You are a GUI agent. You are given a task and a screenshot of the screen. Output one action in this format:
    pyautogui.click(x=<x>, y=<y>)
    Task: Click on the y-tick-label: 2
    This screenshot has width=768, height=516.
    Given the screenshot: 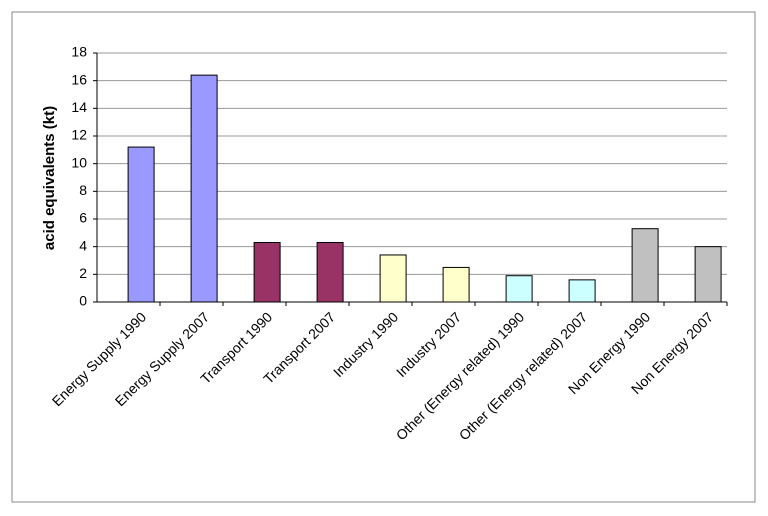 What is the action you would take?
    pyautogui.click(x=83, y=273)
    